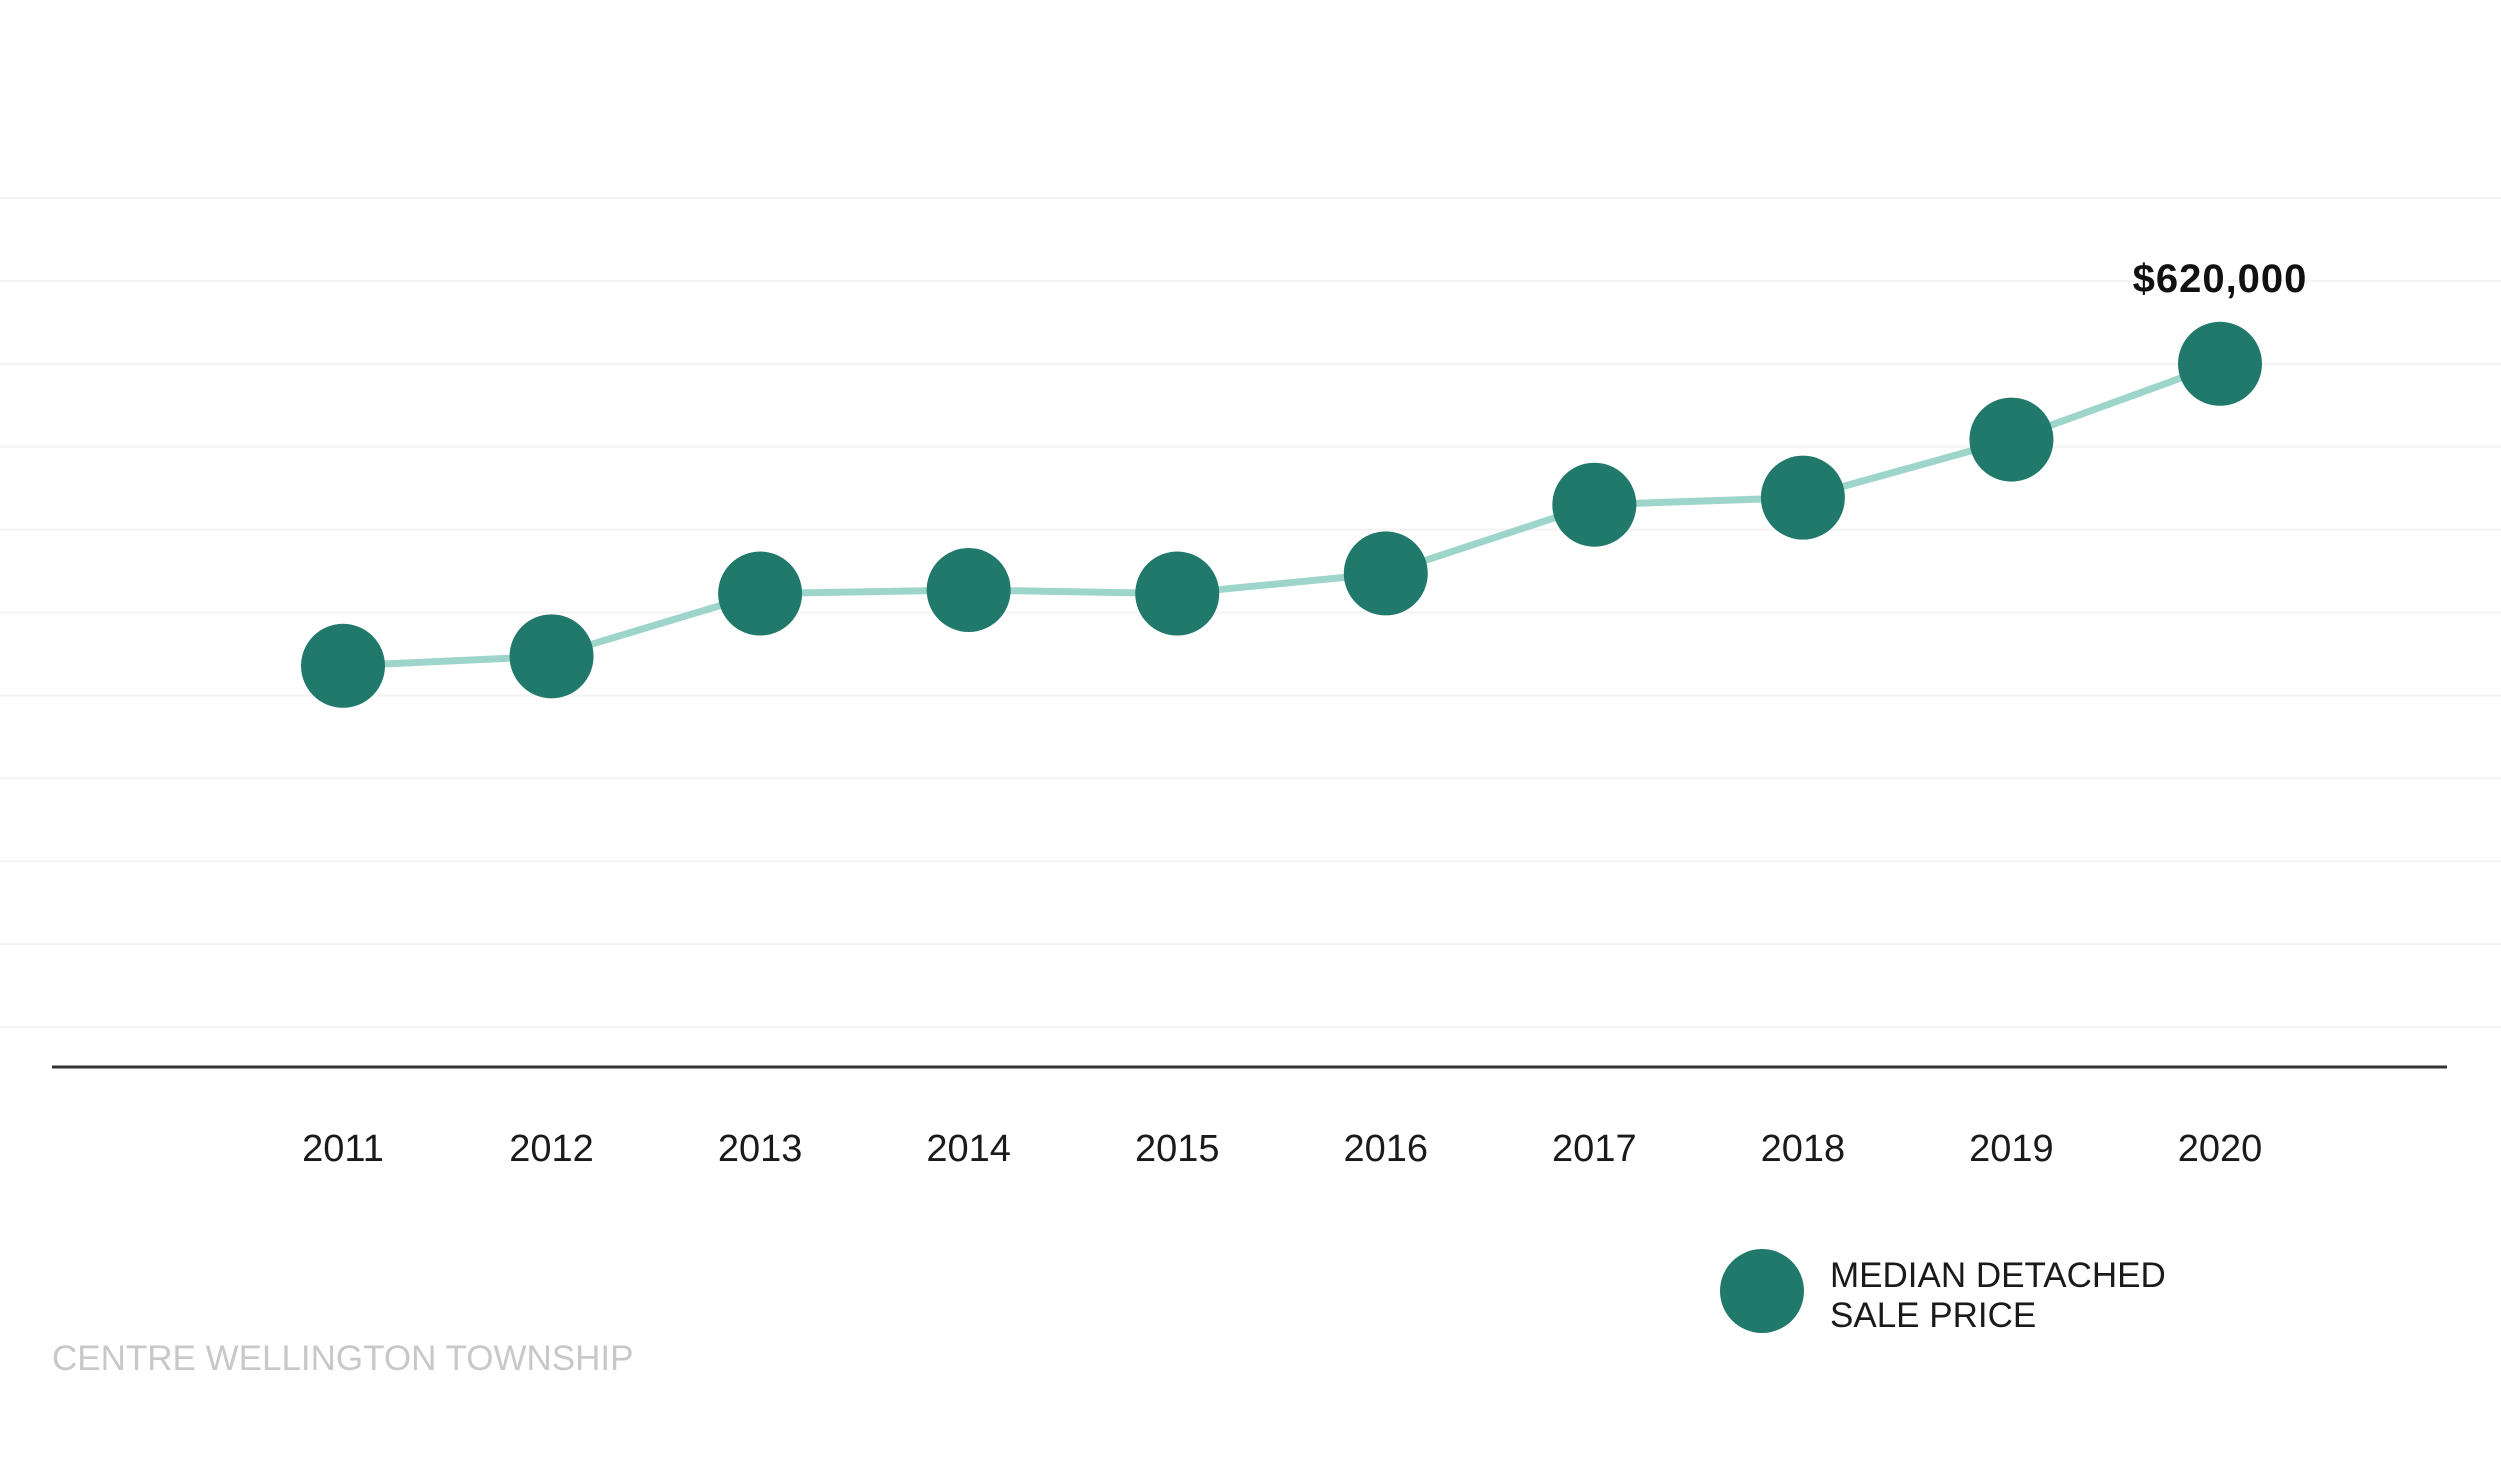  I want to click on footer-source-label: CENTRE WELLINGTON TOWNSHIP, so click(342, 1358).